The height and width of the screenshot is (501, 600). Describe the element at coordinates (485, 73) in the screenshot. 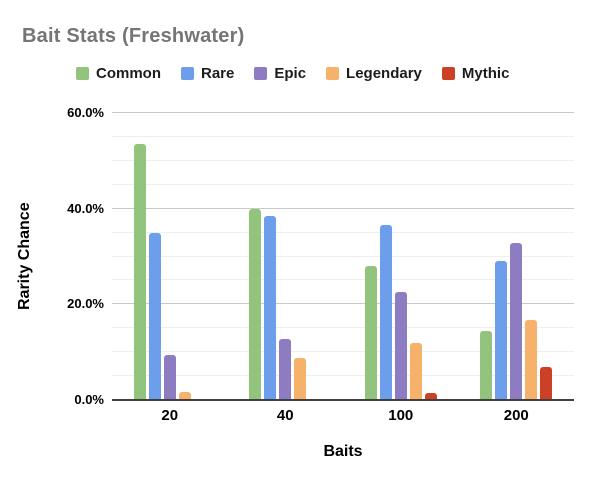

I see `legend-label-mythic: Mythic` at that location.